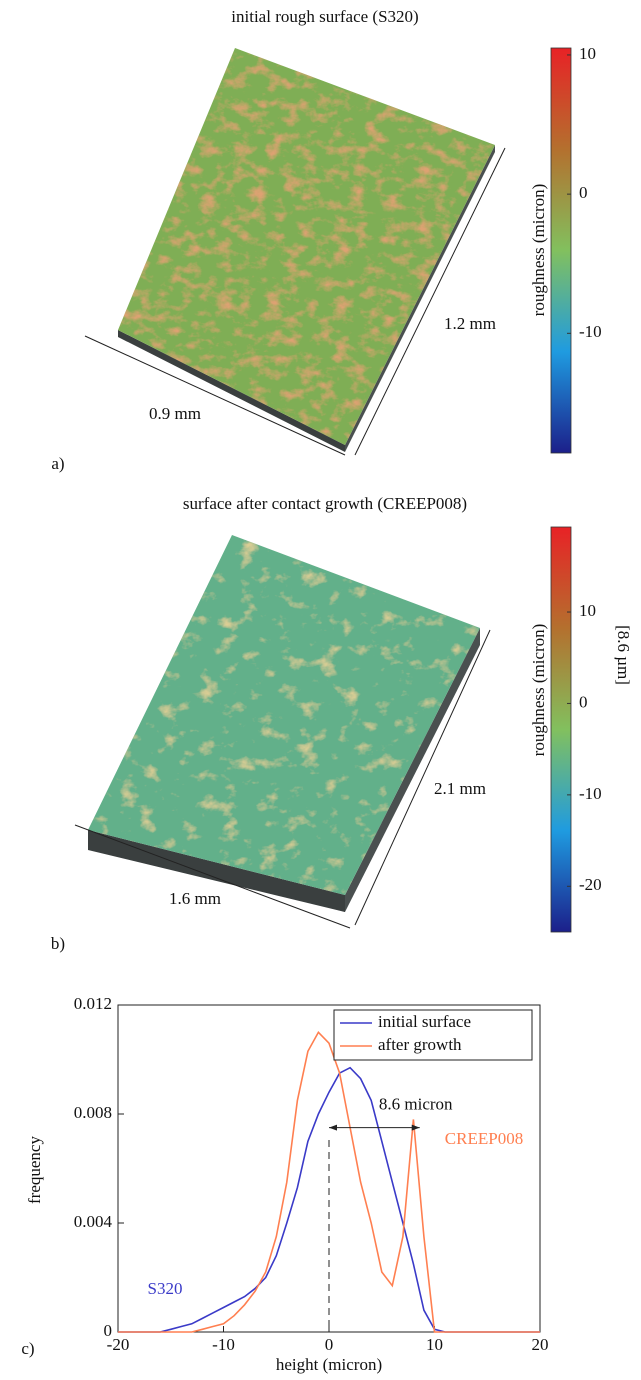 The height and width of the screenshot is (1380, 641). I want to click on y-tick-label: 0.012, so click(93, 1003).